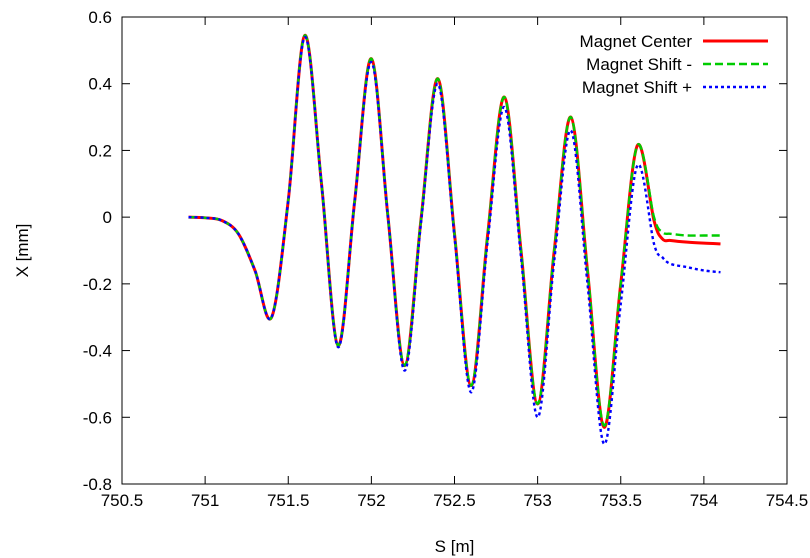 Image resolution: width=810 pixels, height=558 pixels. Describe the element at coordinates (620, 500) in the screenshot. I see `x-tick-label: 753.5` at that location.